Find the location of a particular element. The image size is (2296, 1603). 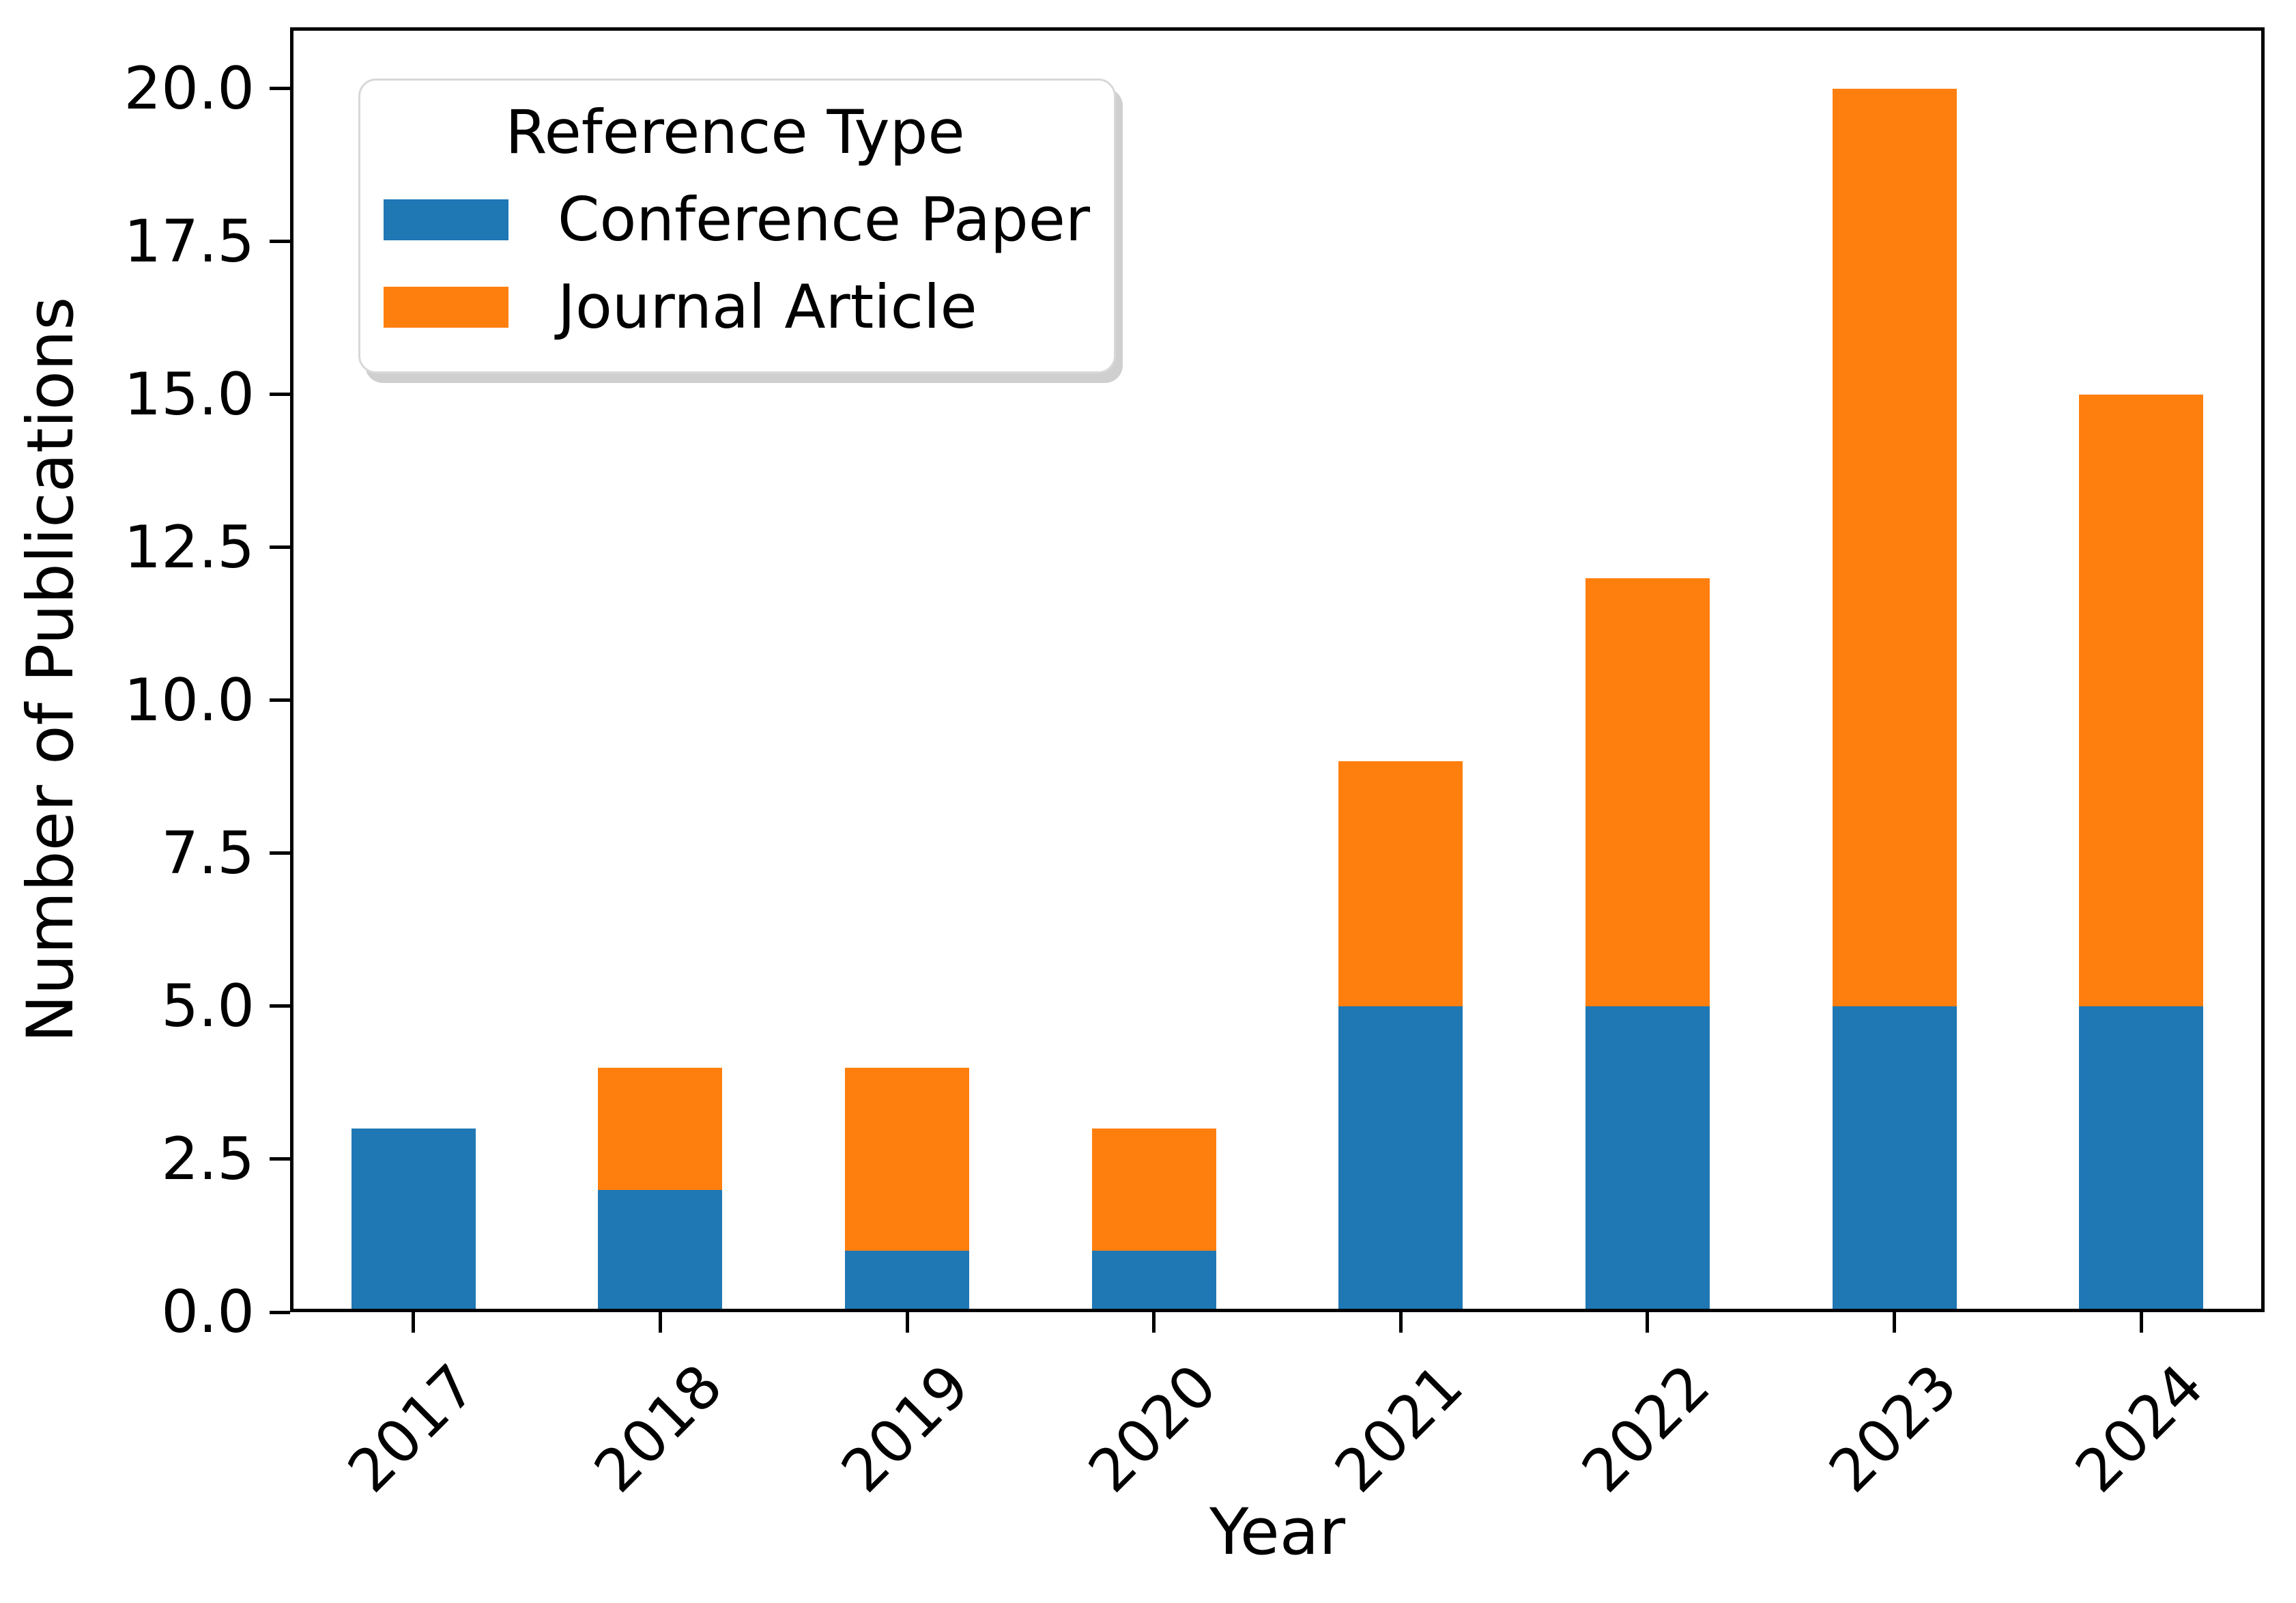

bar-segment-2022-journal-article is located at coordinates (1648, 792).